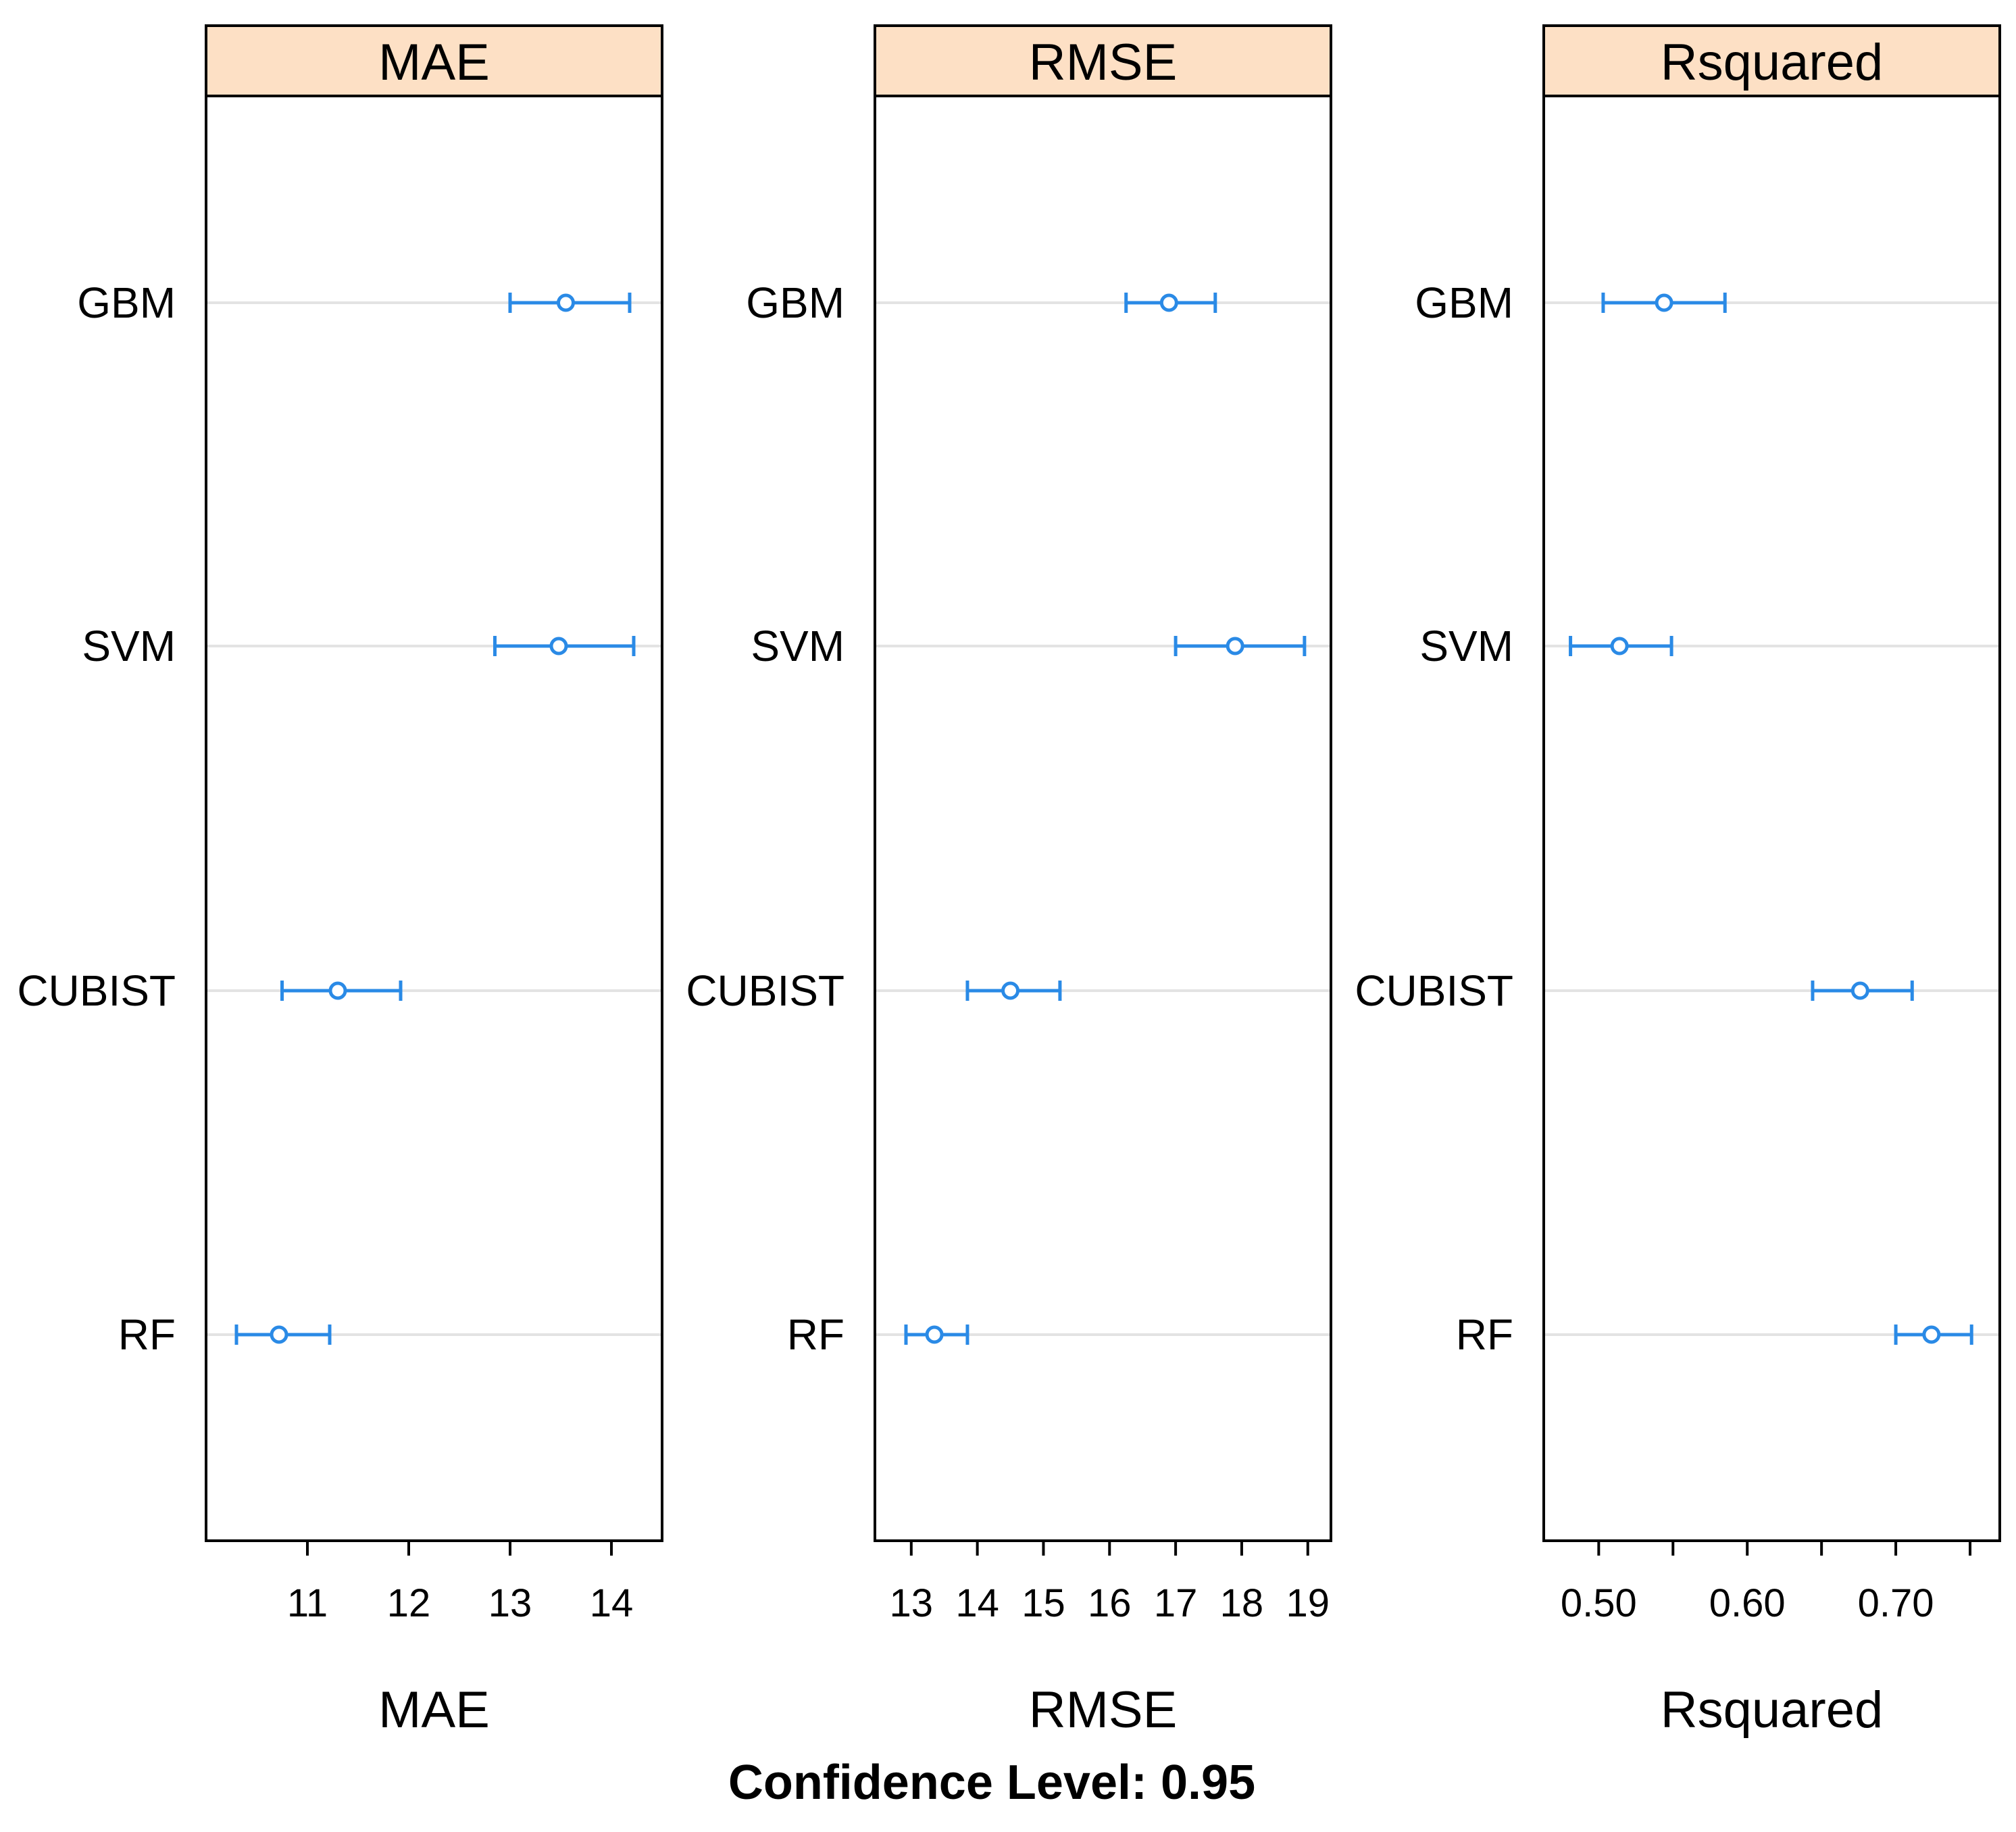 The height and width of the screenshot is (1832, 2016). I want to click on confidence-caption: Confidence Level: 0.95, so click(991, 1783).